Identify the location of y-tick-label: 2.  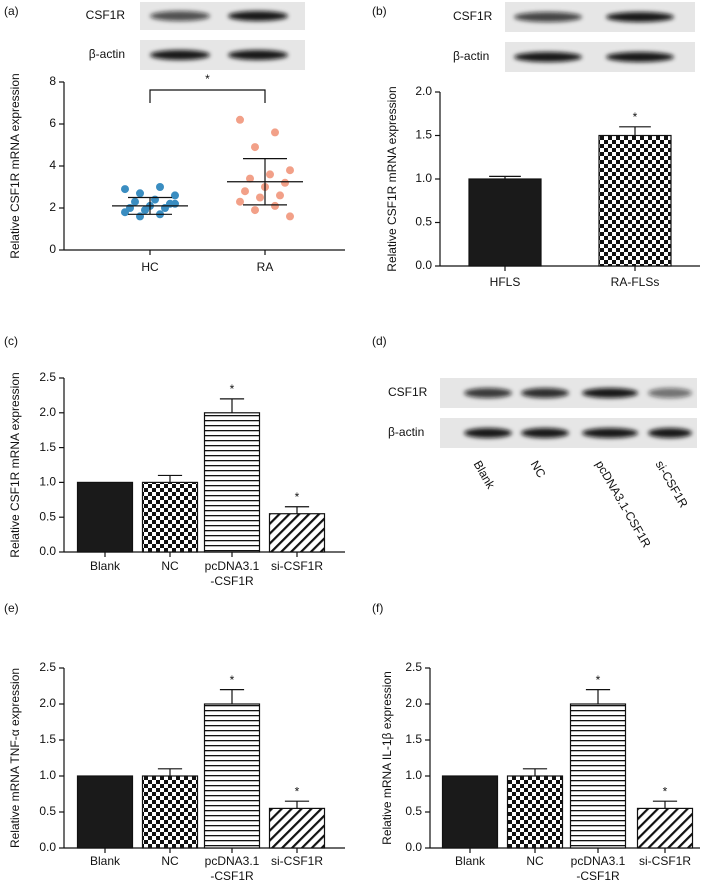
(52, 207).